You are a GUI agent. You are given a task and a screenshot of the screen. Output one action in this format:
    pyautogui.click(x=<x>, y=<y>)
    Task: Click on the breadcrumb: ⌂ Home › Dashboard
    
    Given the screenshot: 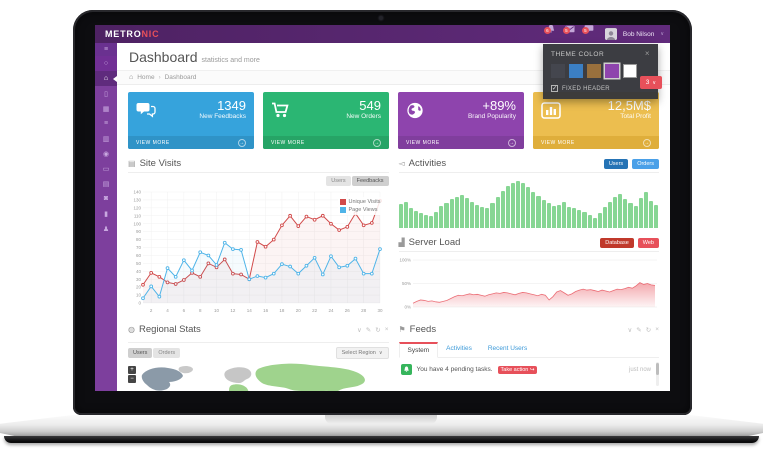 What is the action you would take?
    pyautogui.click(x=393, y=77)
    